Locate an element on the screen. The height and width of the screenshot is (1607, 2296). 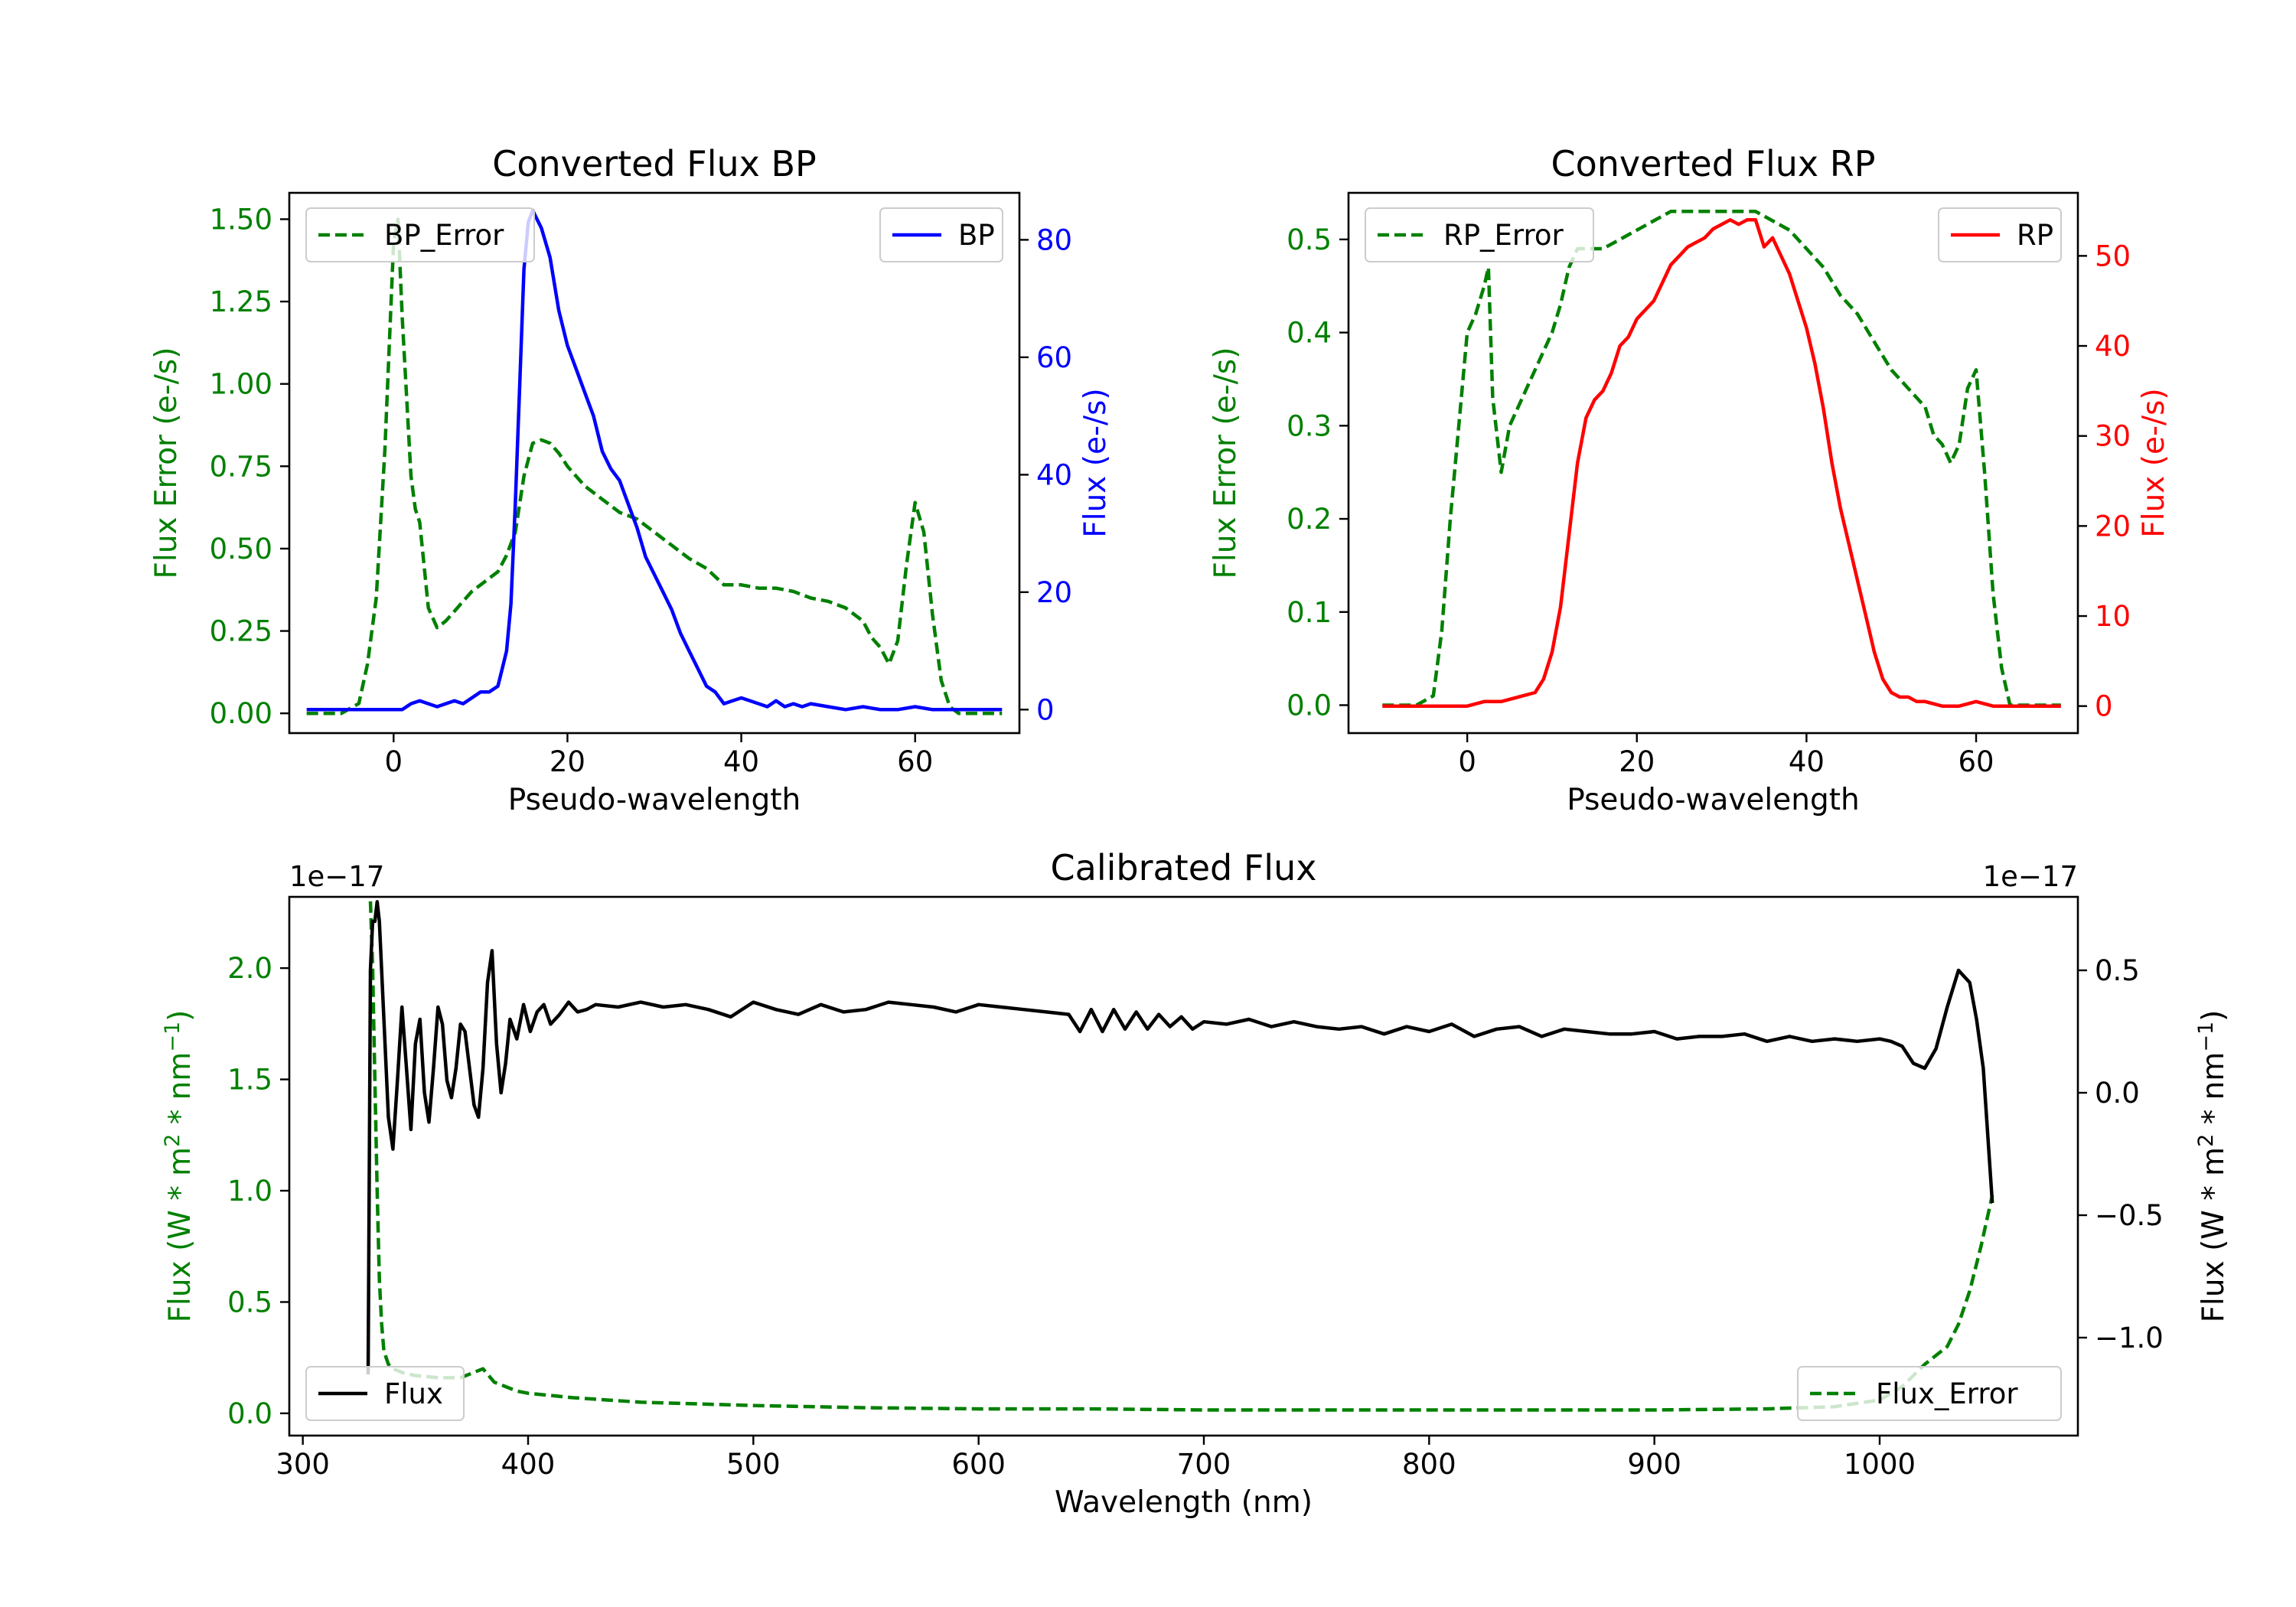
left-tick-label: 1.5 is located at coordinates (249, 1080).